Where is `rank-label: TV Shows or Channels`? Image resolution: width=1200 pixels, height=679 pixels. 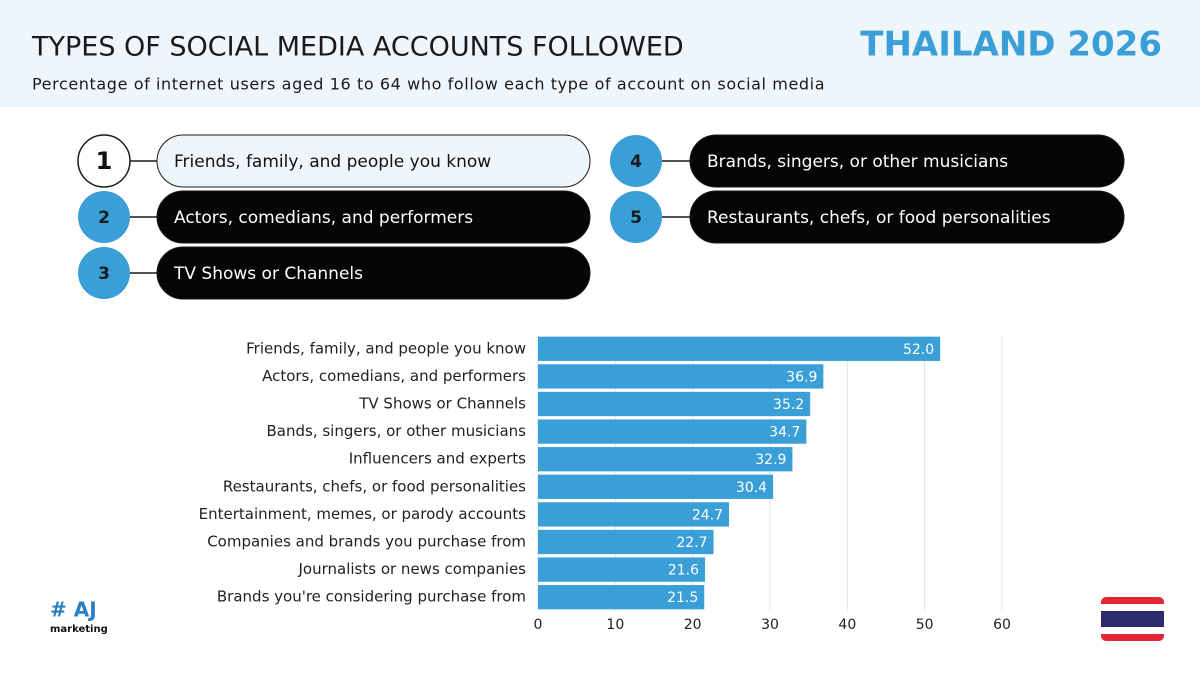
rank-label: TV Shows or Channels is located at coordinates (268, 274).